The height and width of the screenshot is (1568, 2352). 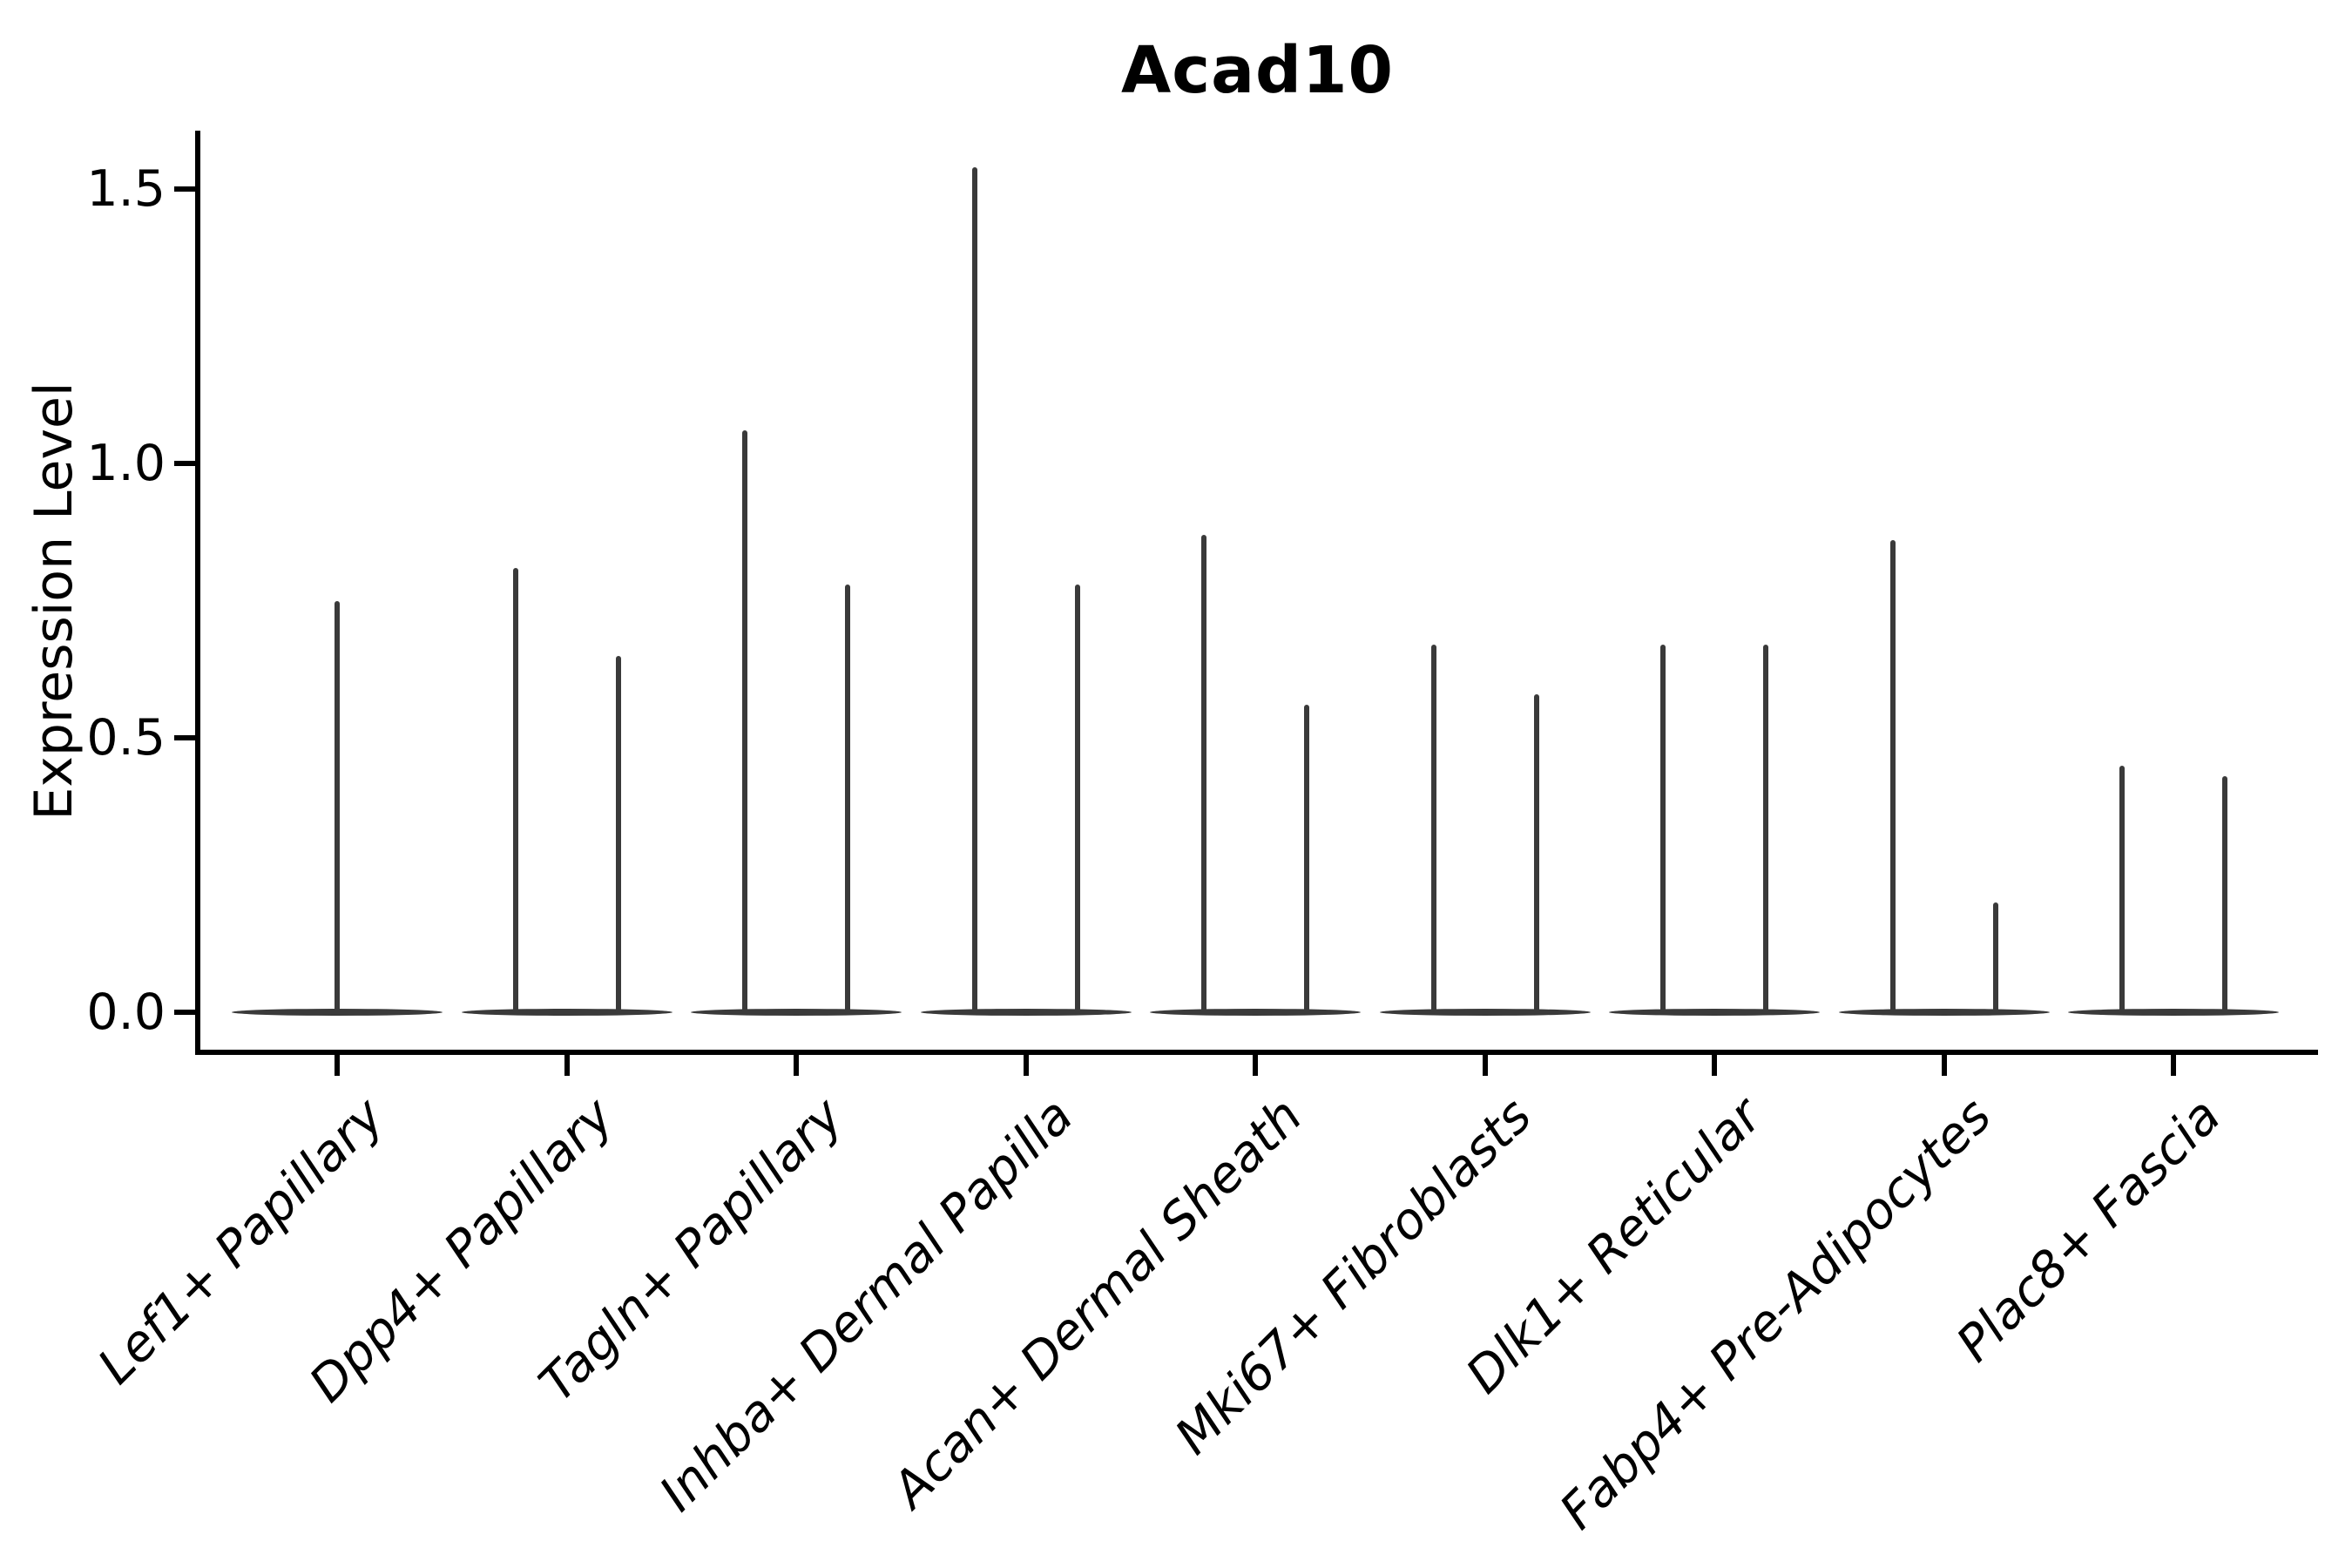 I want to click on x-tick-label: Acan+ Dermal Sheath, so click(x=1098, y=1303).